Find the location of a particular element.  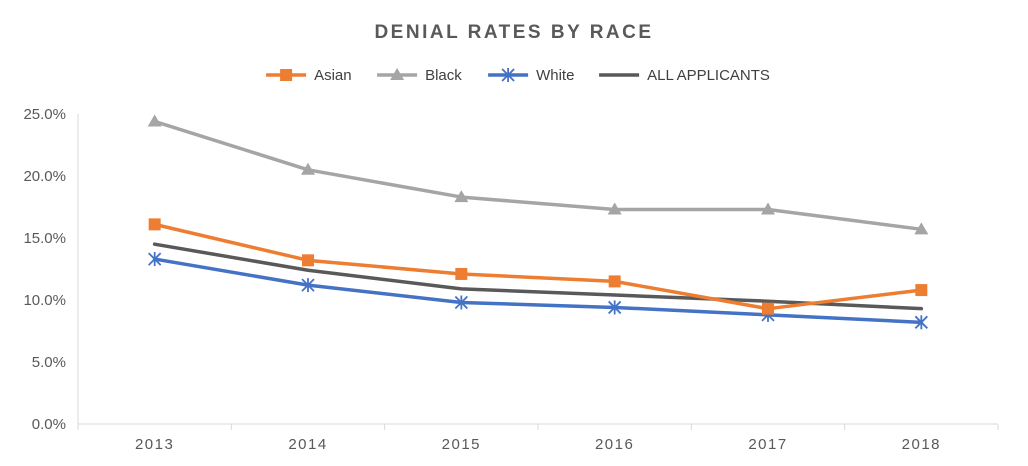

x-tick-label: 2016 is located at coordinates (614, 444).